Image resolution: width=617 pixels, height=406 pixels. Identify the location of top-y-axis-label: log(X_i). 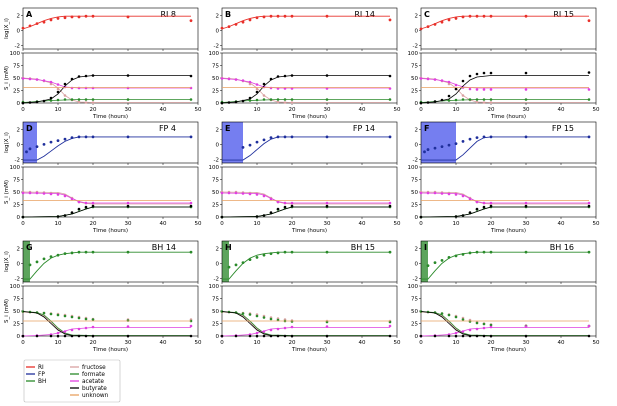
(7, 261).